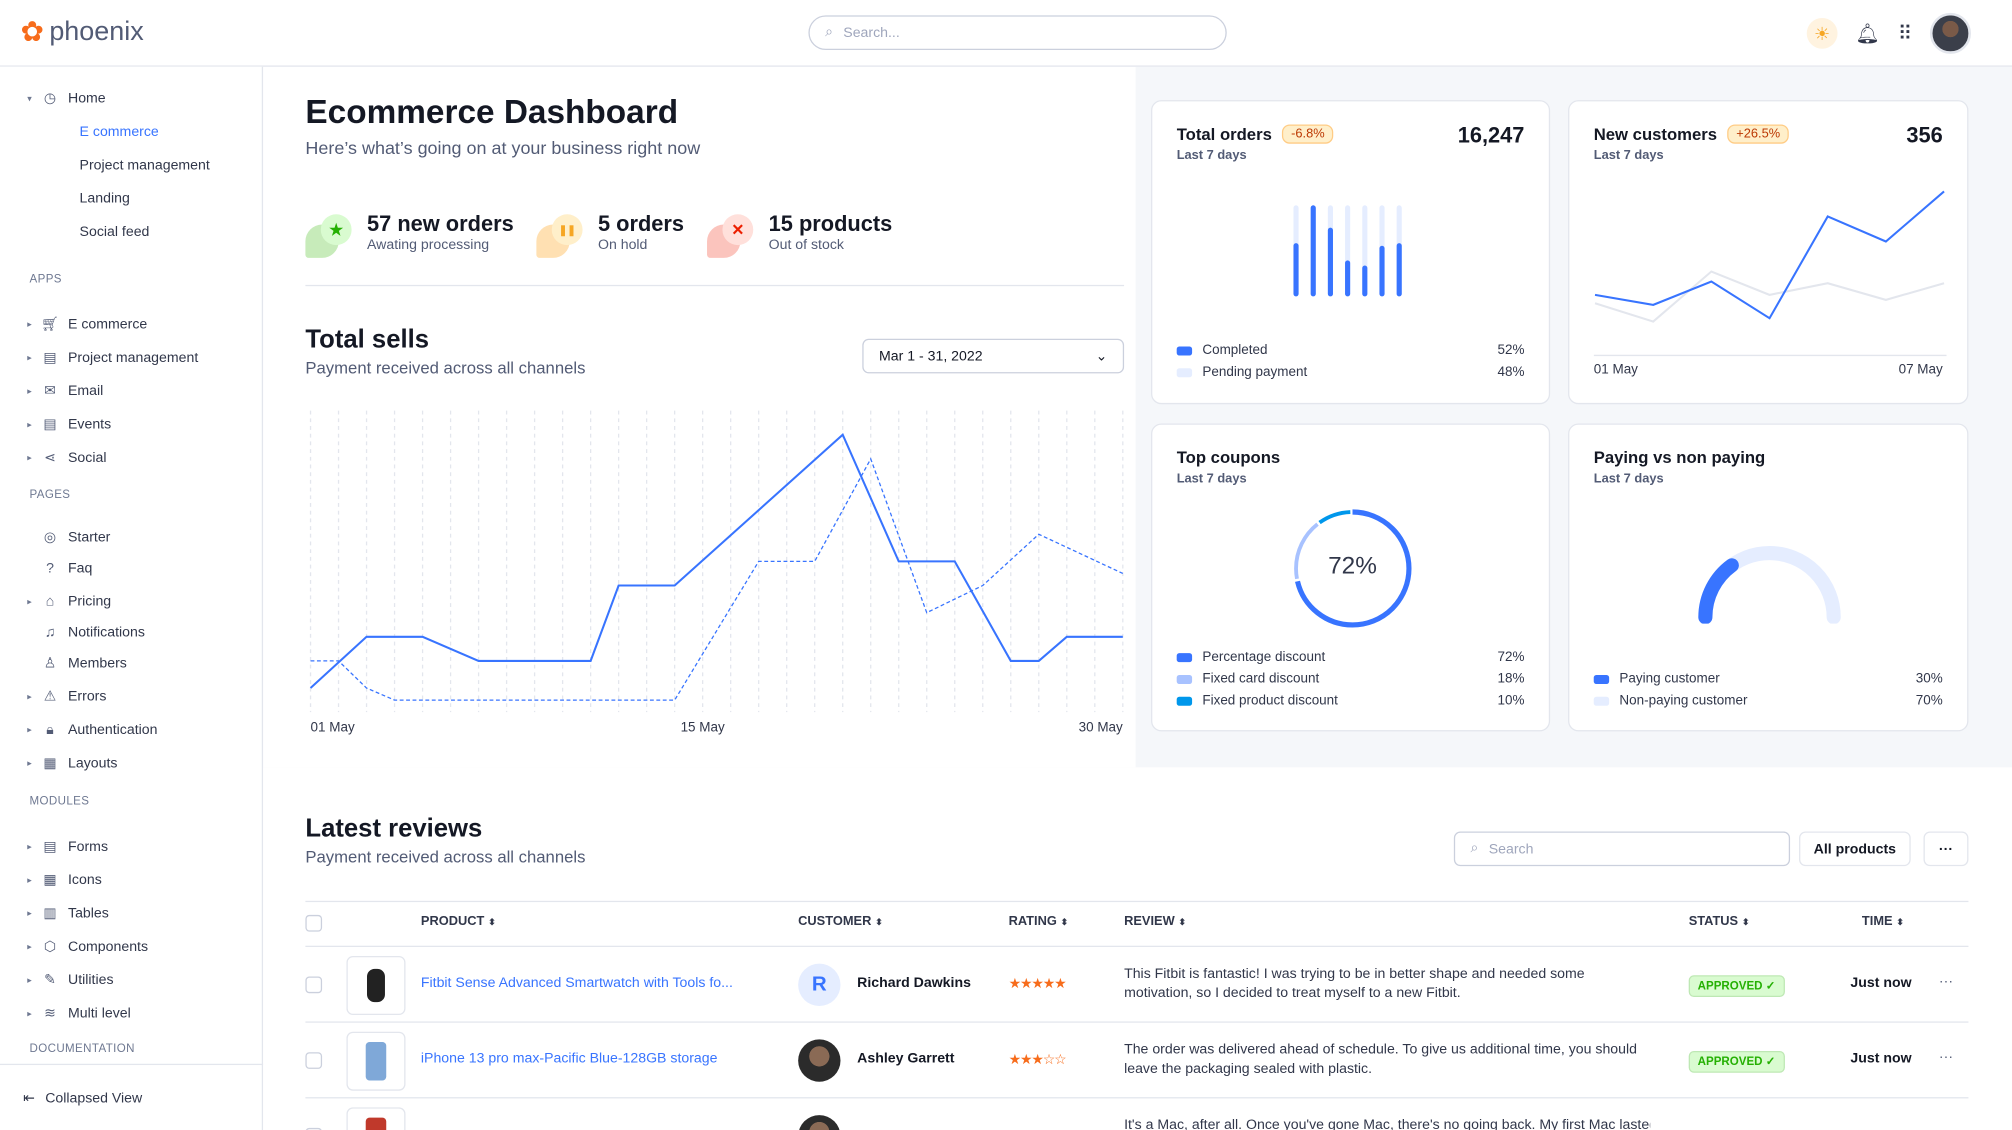 This screenshot has height=1130, width=2012. What do you see at coordinates (1768, 700) in the screenshot?
I see `legend-item: Non-paying customer 70%` at bounding box center [1768, 700].